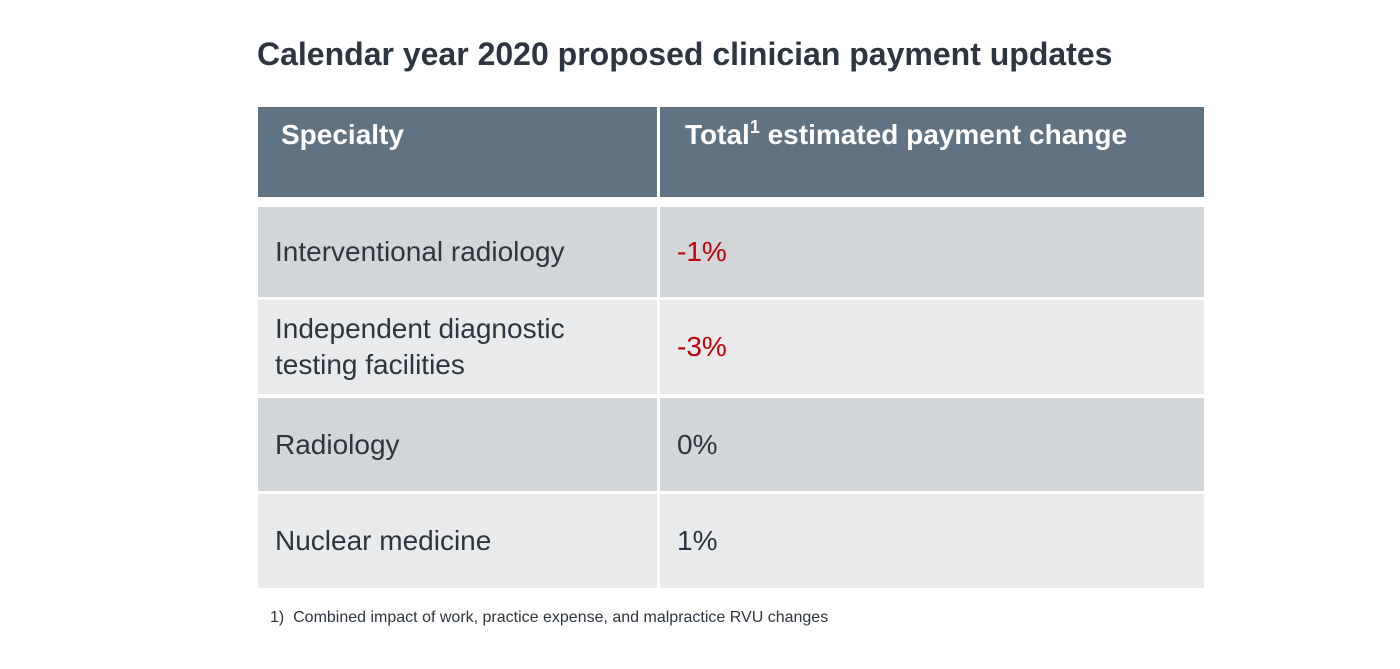  Describe the element at coordinates (457, 444) in the screenshot. I see `specialty-cell: Radiology` at that location.